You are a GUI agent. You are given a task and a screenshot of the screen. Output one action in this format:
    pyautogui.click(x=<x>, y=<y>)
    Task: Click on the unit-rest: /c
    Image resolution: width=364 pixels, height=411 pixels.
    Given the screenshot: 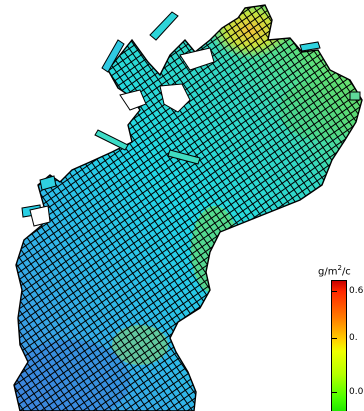 What is the action you would take?
    pyautogui.click(x=346, y=272)
    